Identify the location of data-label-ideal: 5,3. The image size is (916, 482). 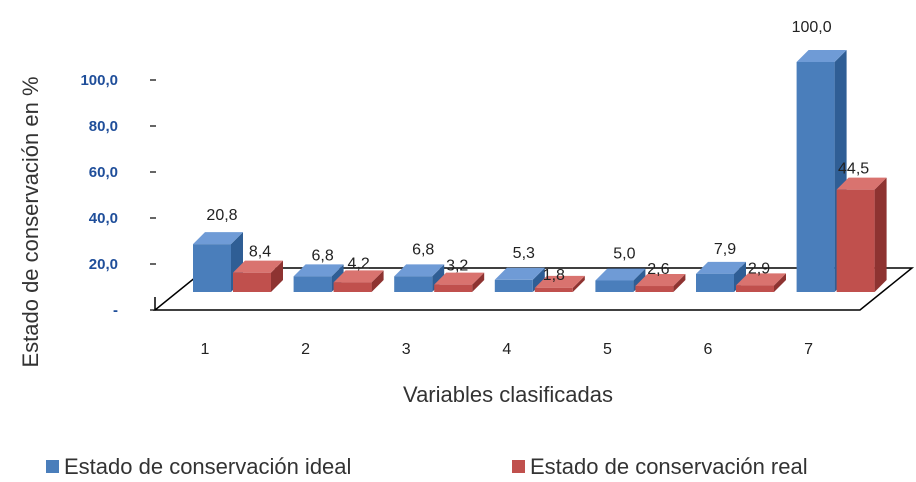
(524, 253).